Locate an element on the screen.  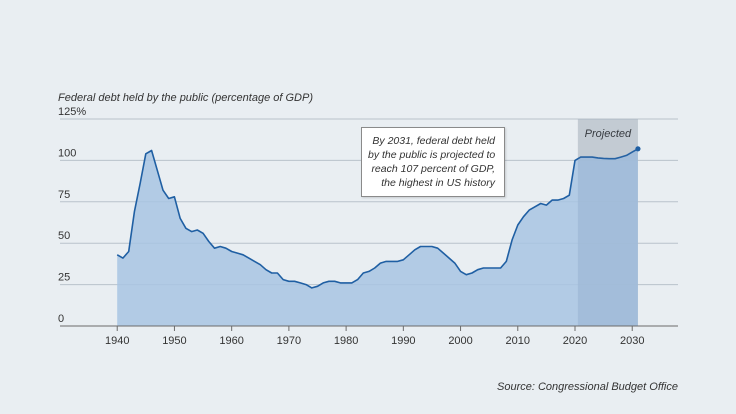
source-note: Source: Congressional Budget Office is located at coordinates (587, 387).